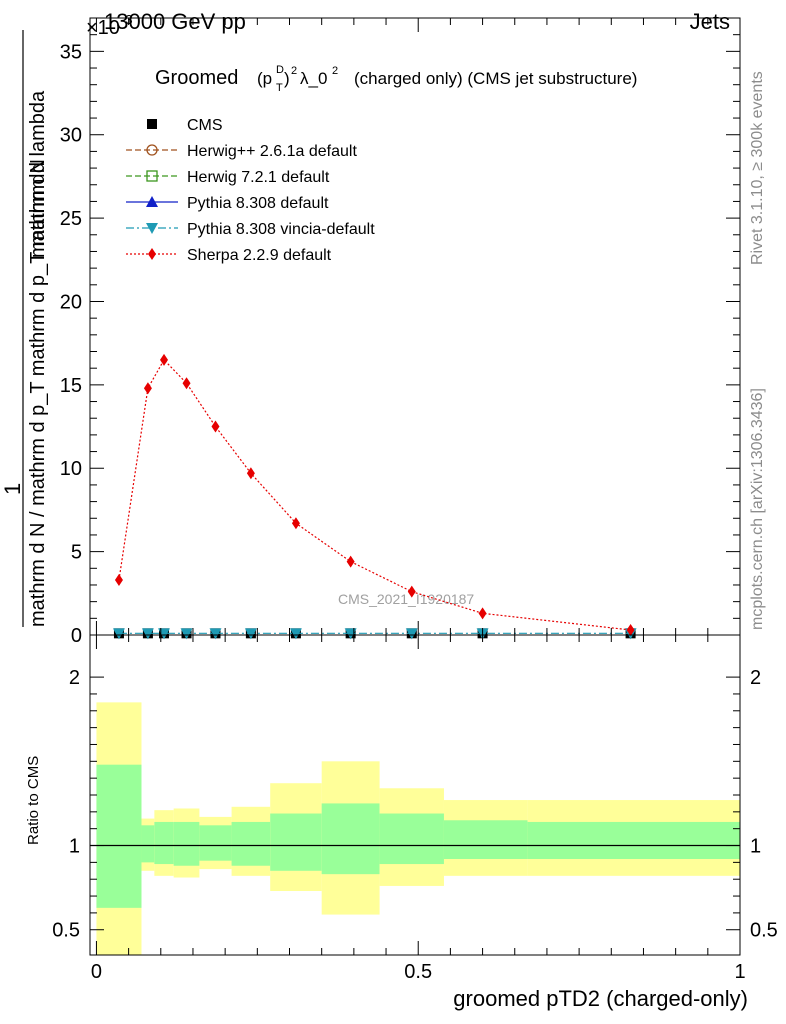 This screenshot has width=786, height=1024. Describe the element at coordinates (259, 255) in the screenshot. I see `legend-label-sherpa-2-2-9-default: Sherpa 2.2.9 default` at that location.